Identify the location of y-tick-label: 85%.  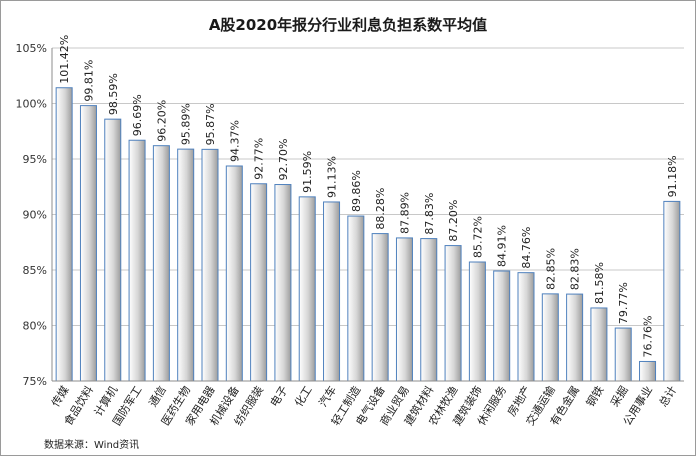
(35, 270).